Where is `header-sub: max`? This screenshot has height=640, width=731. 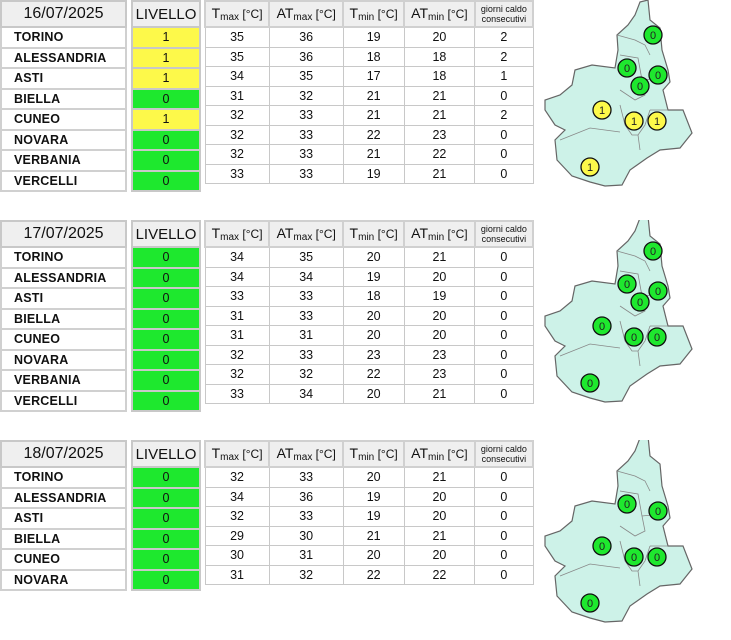
header-sub: max is located at coordinates (230, 17).